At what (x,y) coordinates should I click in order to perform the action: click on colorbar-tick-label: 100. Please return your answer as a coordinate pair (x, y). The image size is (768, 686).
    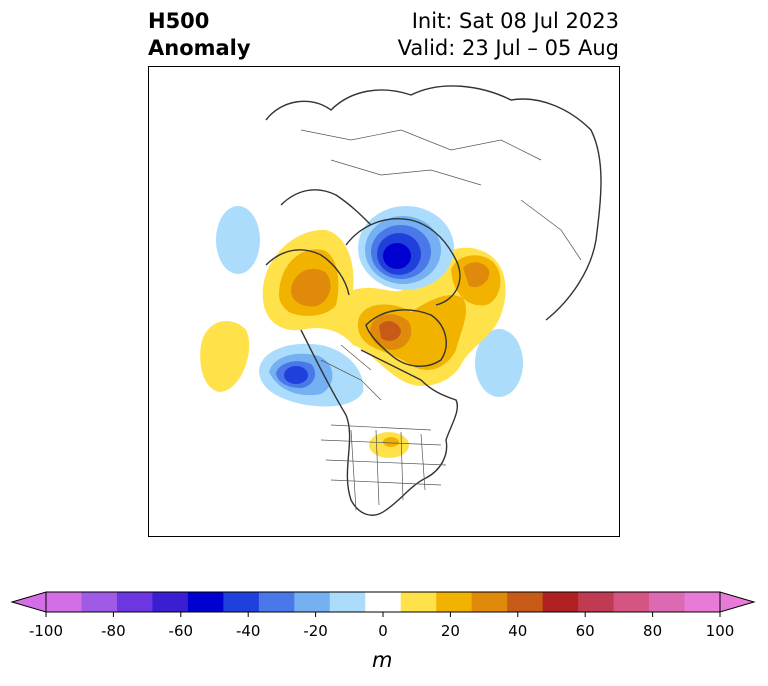
    Looking at the image, I should click on (720, 630).